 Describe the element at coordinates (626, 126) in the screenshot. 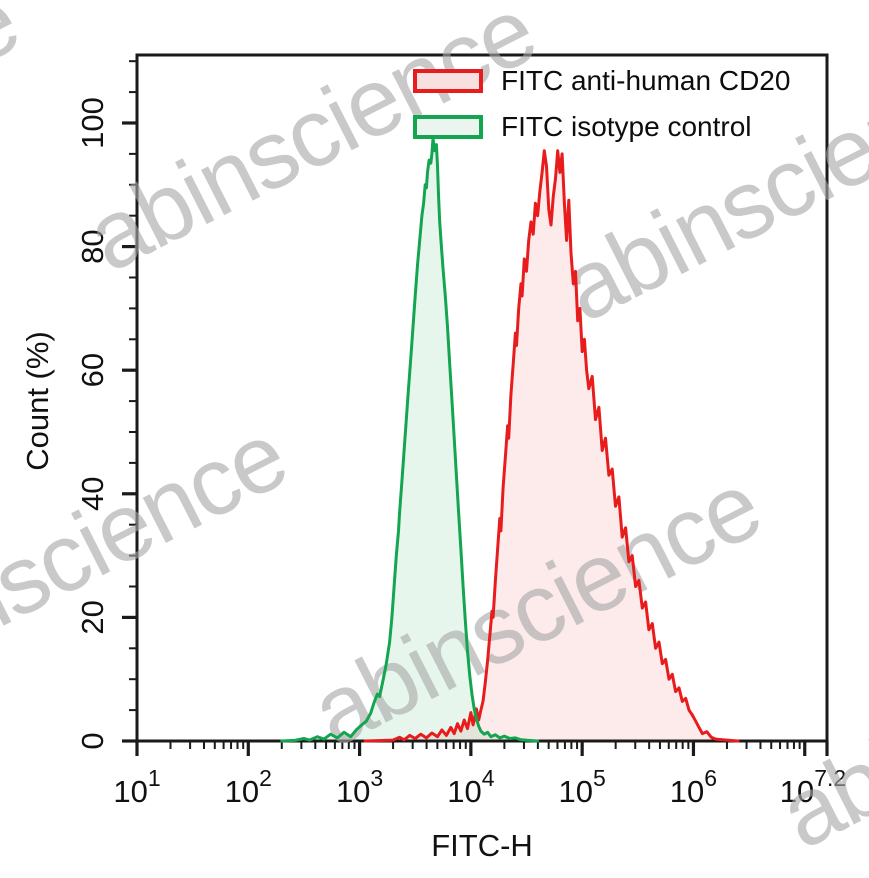

I see `legend-label-isotype: FITC isotype control` at that location.